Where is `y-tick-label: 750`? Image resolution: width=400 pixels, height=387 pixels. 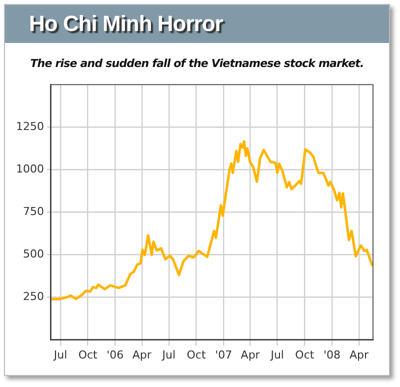 y-tick-label: 750 is located at coordinates (33, 211).